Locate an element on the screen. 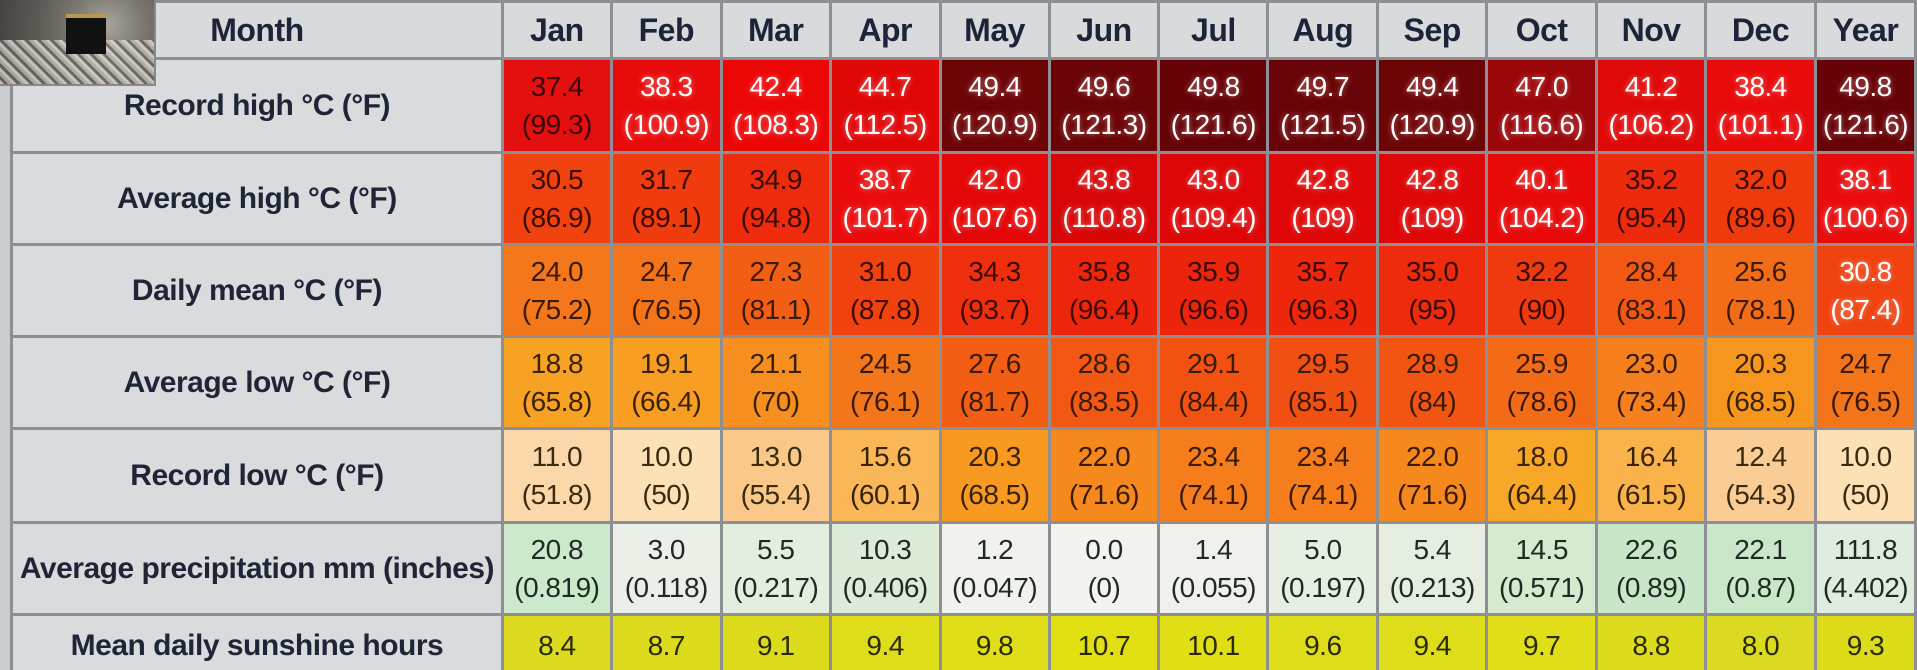  value-cell: 38.7 (101.7) is located at coordinates (885, 198).